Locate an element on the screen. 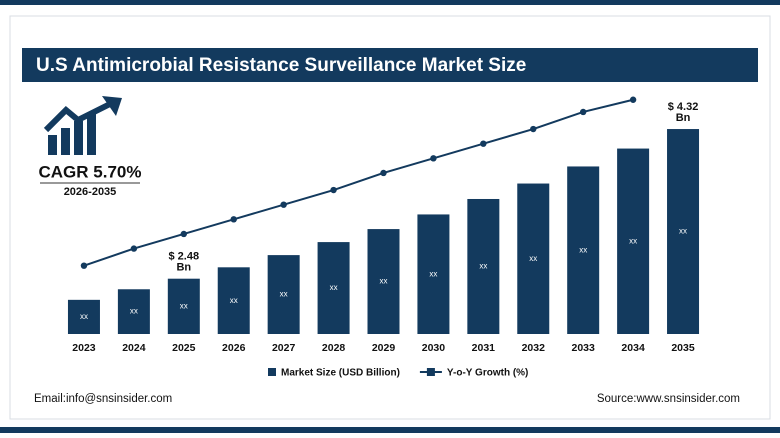 The width and height of the screenshot is (780, 438). title-banner is located at coordinates (390, 65).